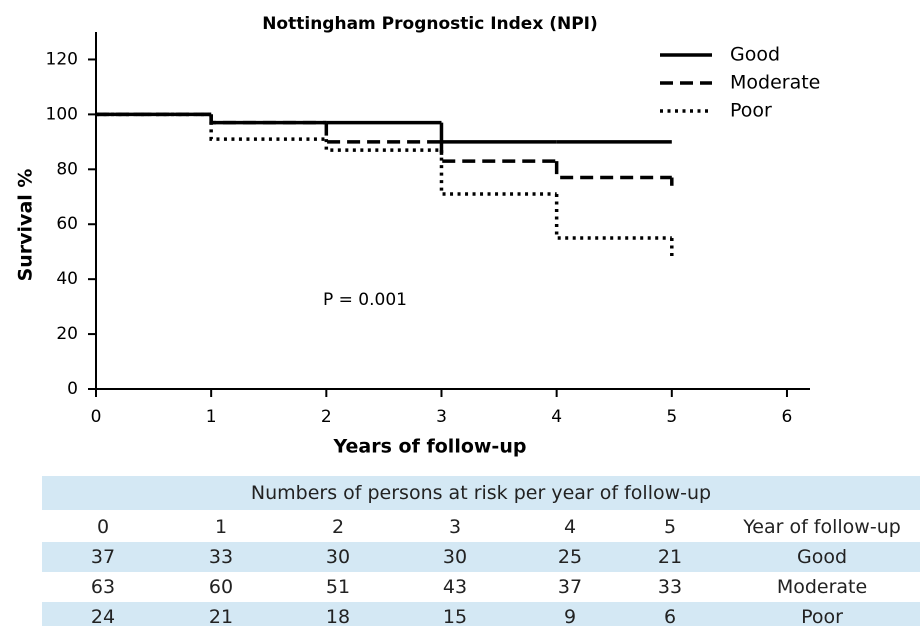 This screenshot has width=920, height=626. What do you see at coordinates (67, 334) in the screenshot?
I see `y-tick-label: 20` at bounding box center [67, 334].